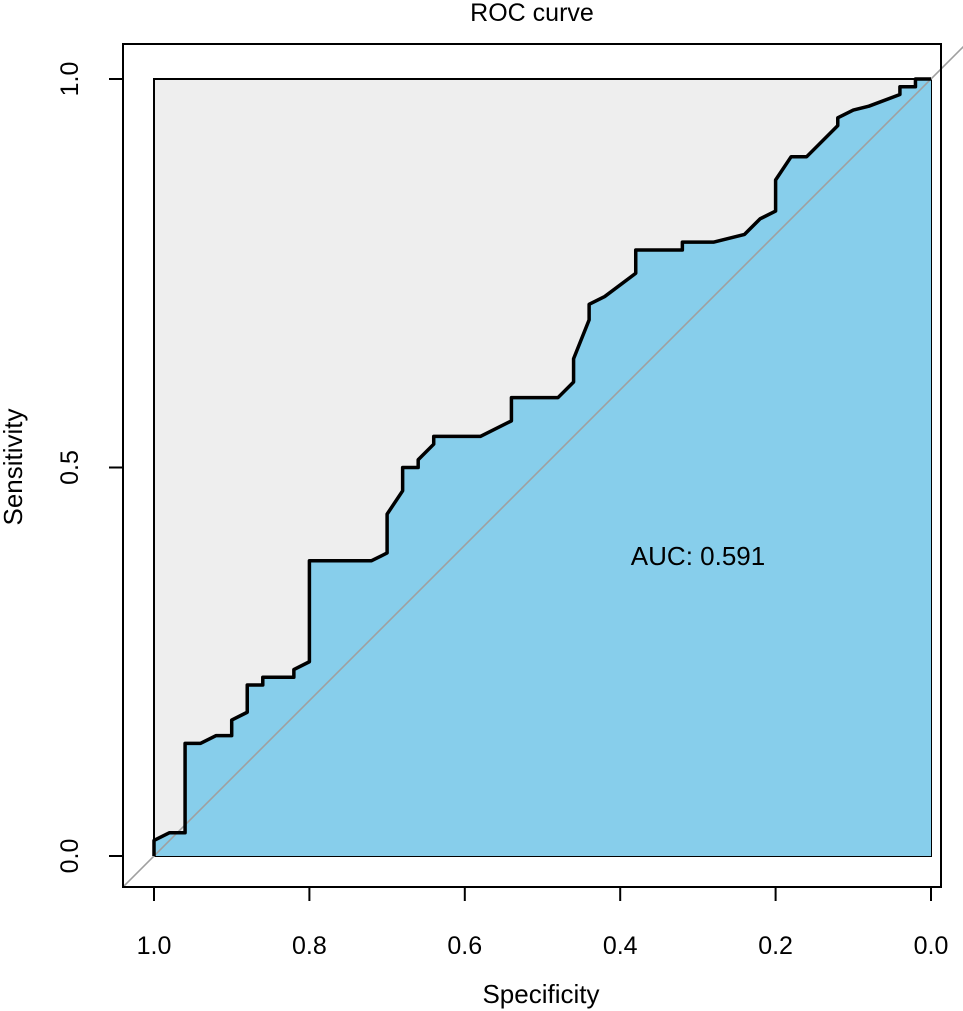 The image size is (963, 1011). What do you see at coordinates (70, 467) in the screenshot?
I see `y-tick-label: 0.5` at bounding box center [70, 467].